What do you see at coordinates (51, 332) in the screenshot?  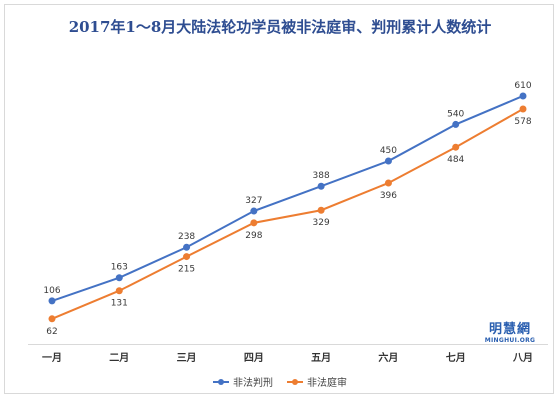 I see `data-label: 62` at bounding box center [51, 332].